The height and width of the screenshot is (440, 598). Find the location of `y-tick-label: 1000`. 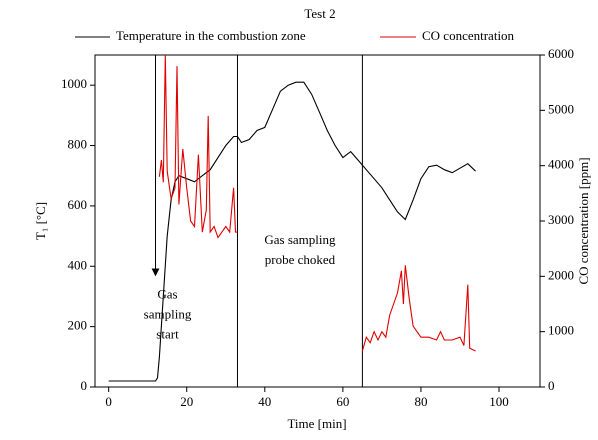

y-tick-label: 1000 is located at coordinates (74, 83).